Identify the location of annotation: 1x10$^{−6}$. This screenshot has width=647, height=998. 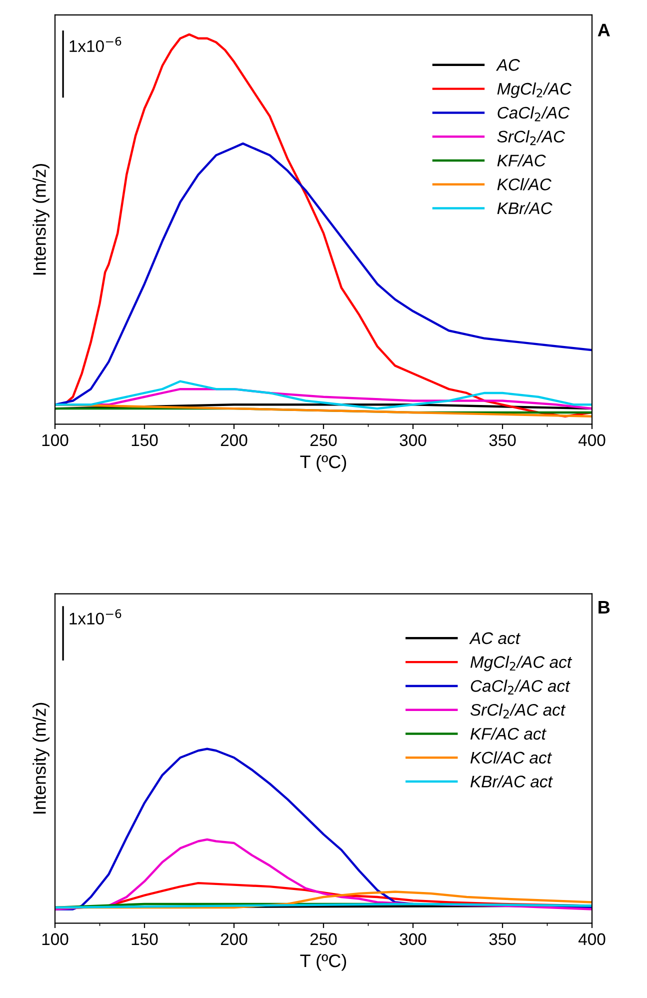
(96, 44).